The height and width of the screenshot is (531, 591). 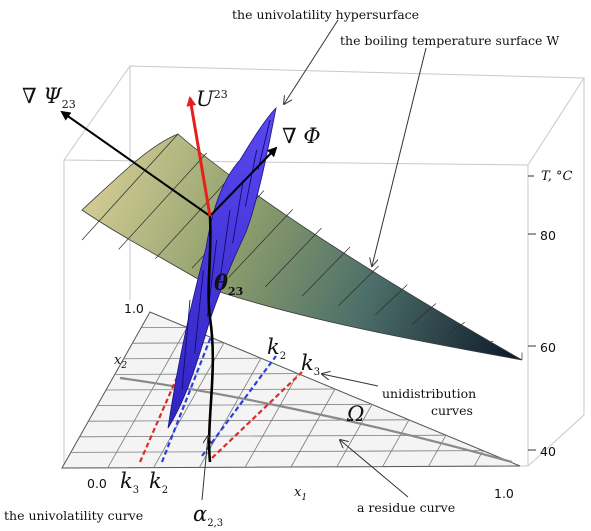 What do you see at coordinates (504, 493) in the screenshot?
I see `x1-max-tick: 1.0` at bounding box center [504, 493].